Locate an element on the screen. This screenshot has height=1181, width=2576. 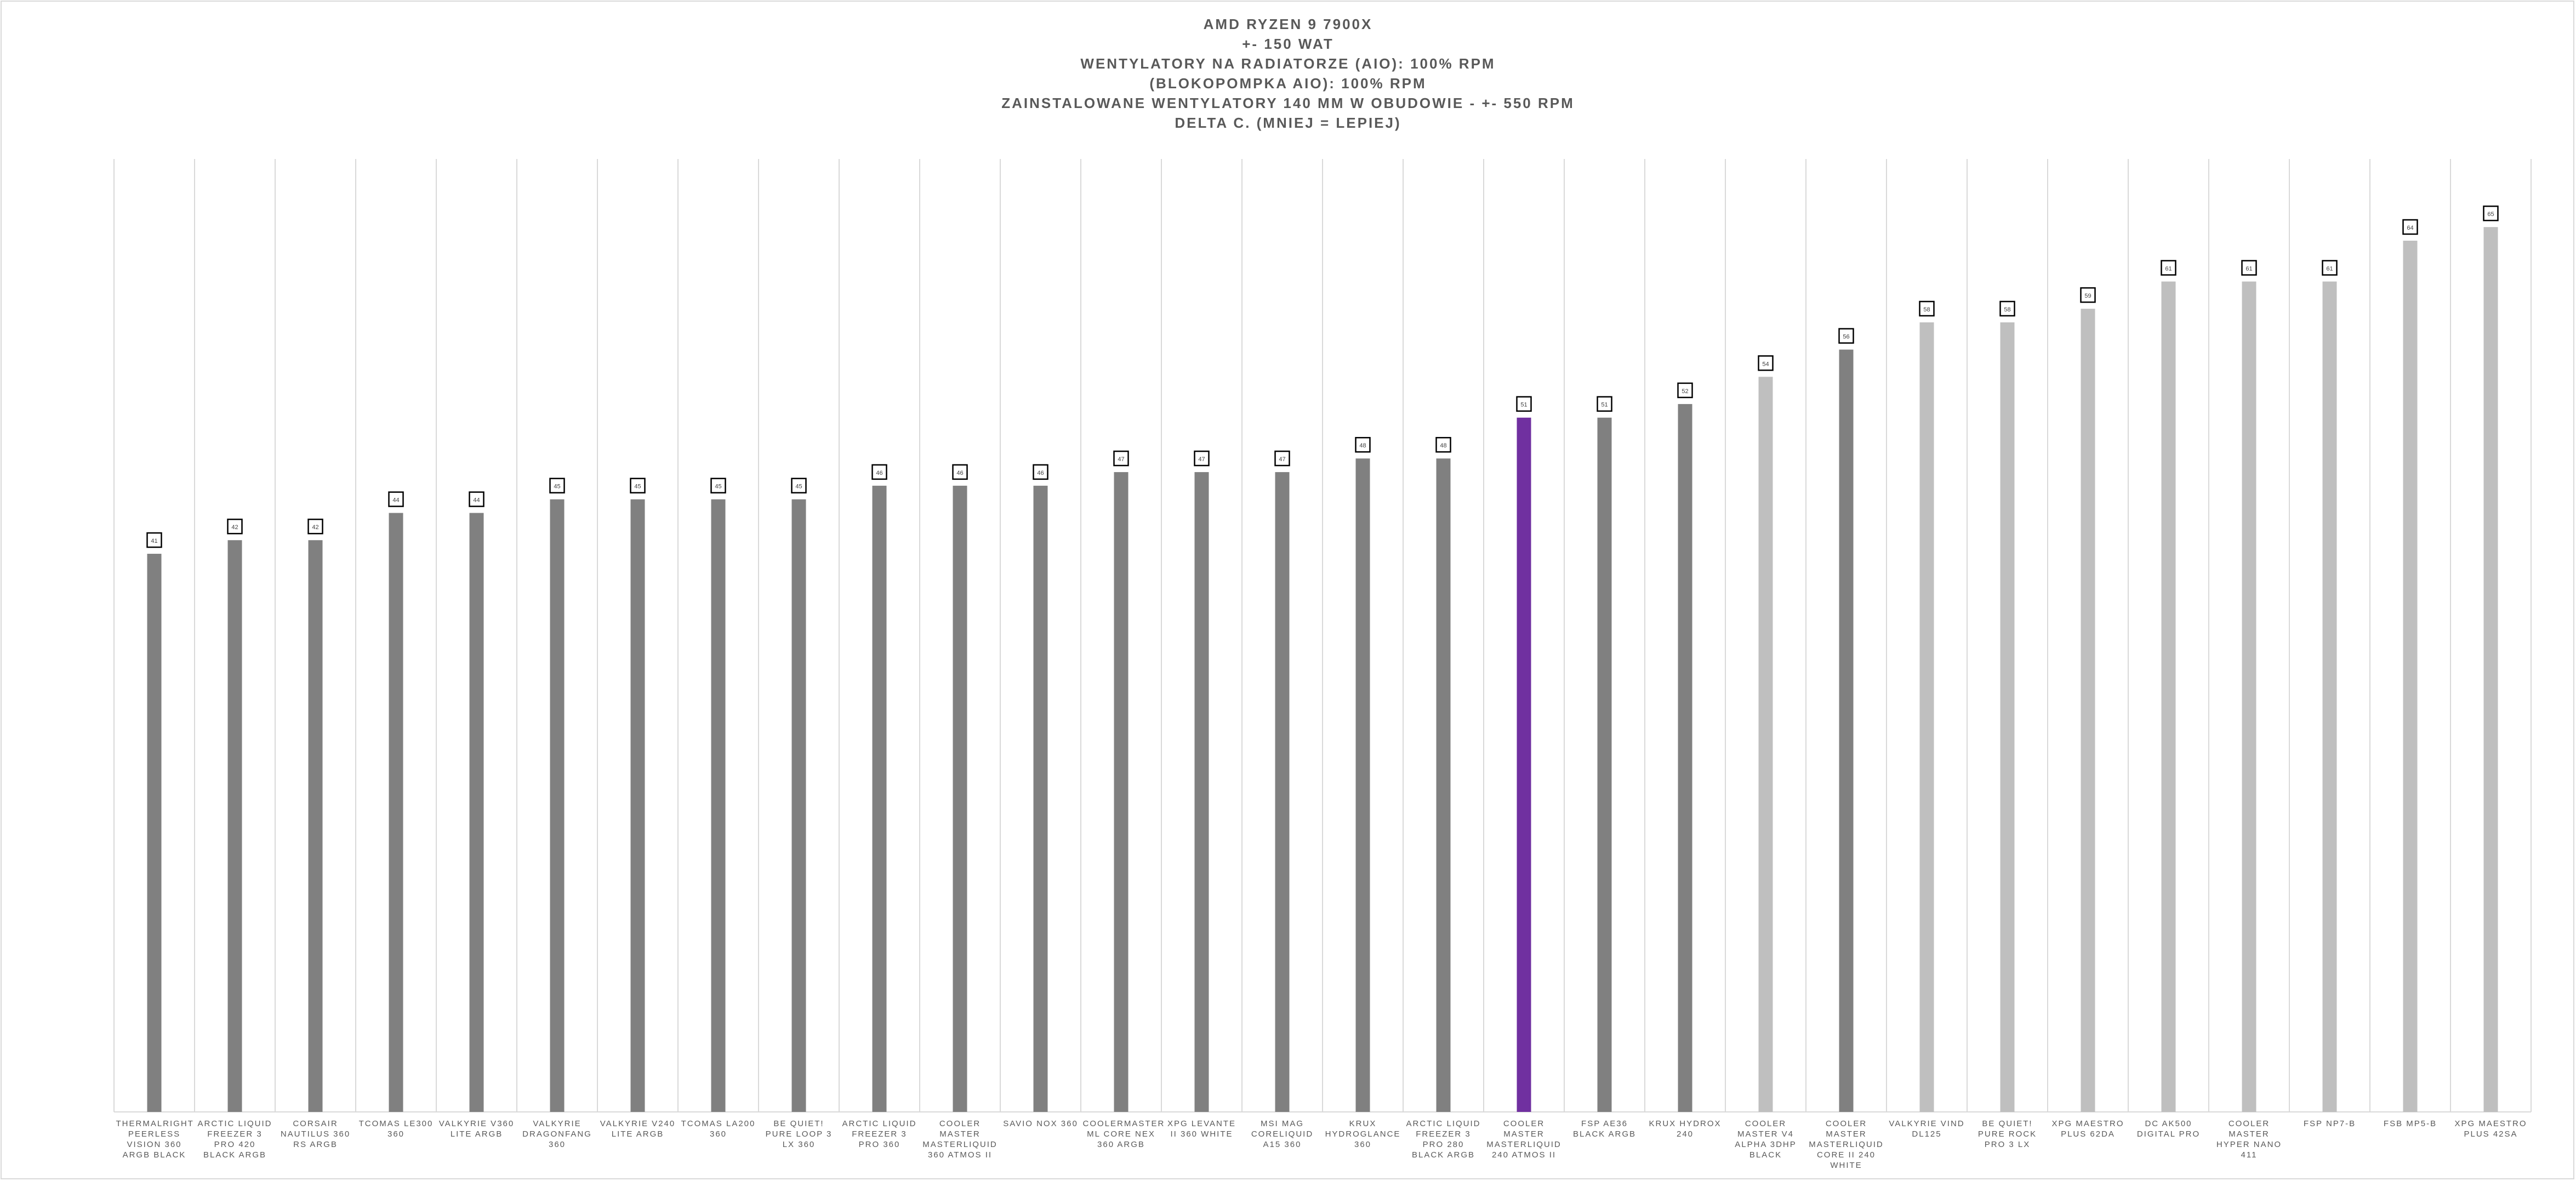
category-label: XPG MAESTRO PLUS 62DA is located at coordinates (2087, 1129).